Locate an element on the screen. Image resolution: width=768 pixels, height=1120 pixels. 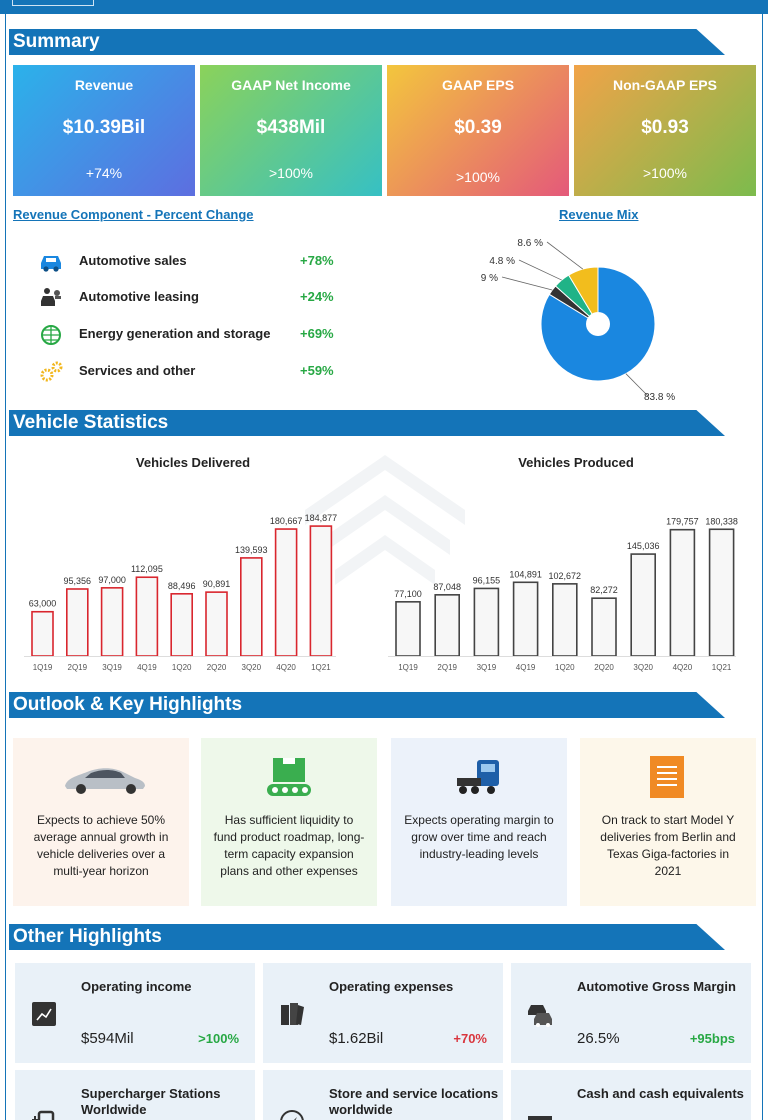
bar-value-label: 180,667 is located at coordinates (286, 521).